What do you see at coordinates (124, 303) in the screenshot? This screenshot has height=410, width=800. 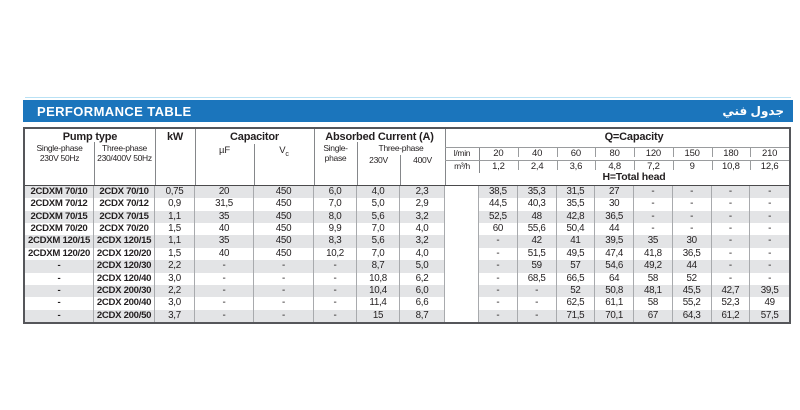 I see `pump-name-cell: 2CDX 200/40` at bounding box center [124, 303].